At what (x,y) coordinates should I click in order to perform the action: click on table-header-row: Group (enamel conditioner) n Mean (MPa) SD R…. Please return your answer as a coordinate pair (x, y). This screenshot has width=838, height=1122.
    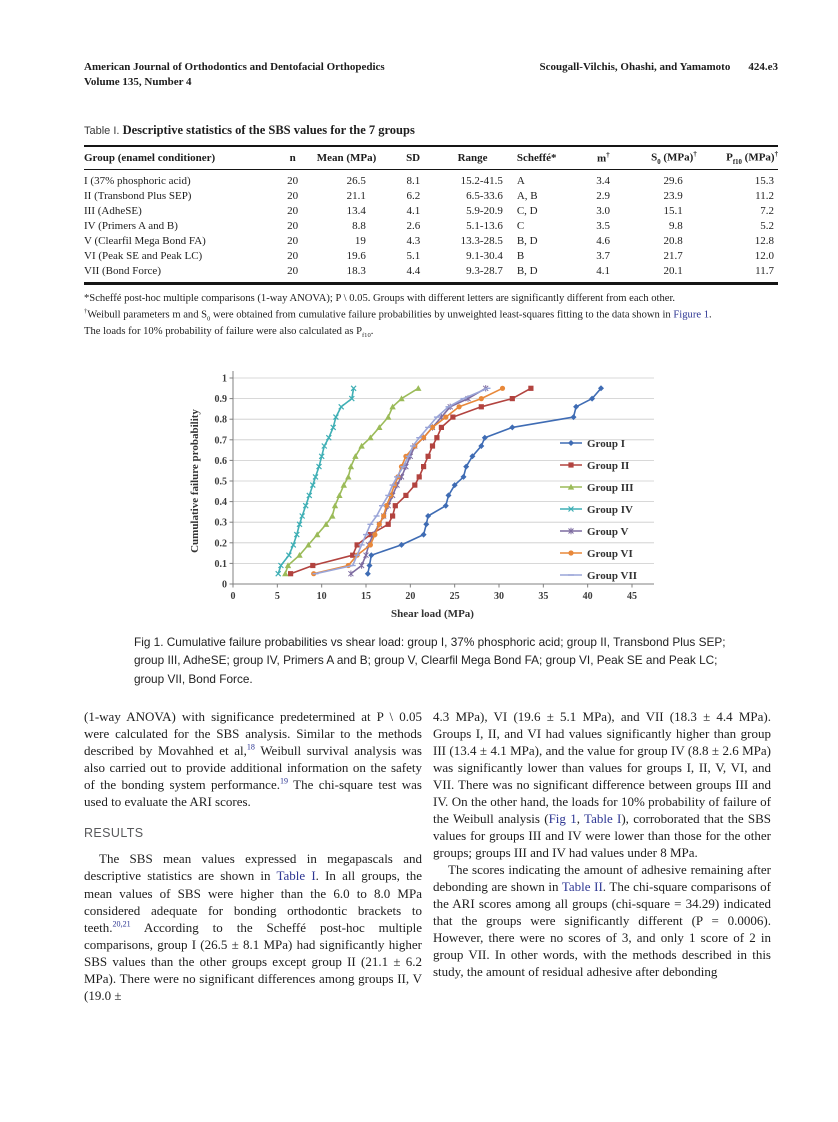
    Looking at the image, I should click on (431, 157).